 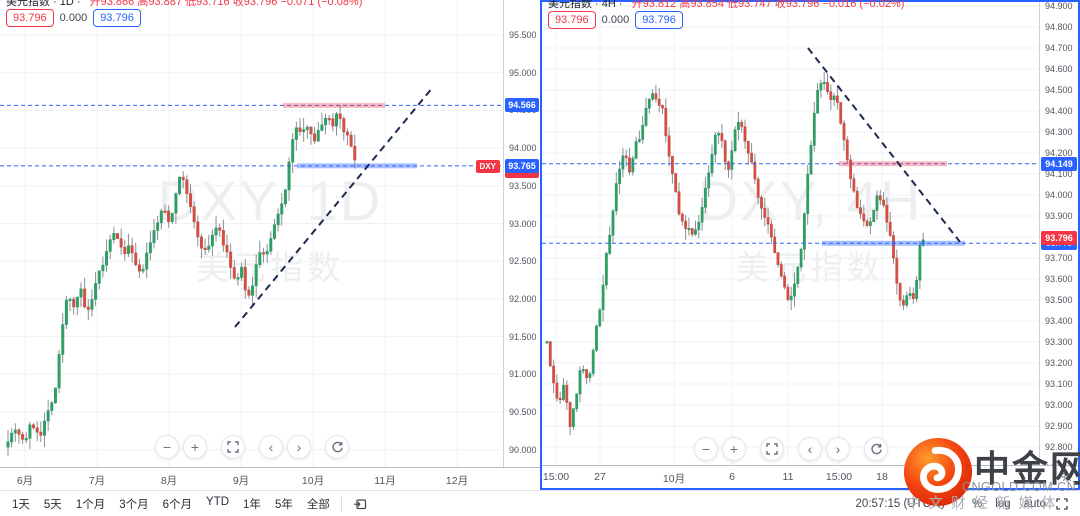 What do you see at coordinates (1062, 504) in the screenshot?
I see `fullscreen-icon` at bounding box center [1062, 504].